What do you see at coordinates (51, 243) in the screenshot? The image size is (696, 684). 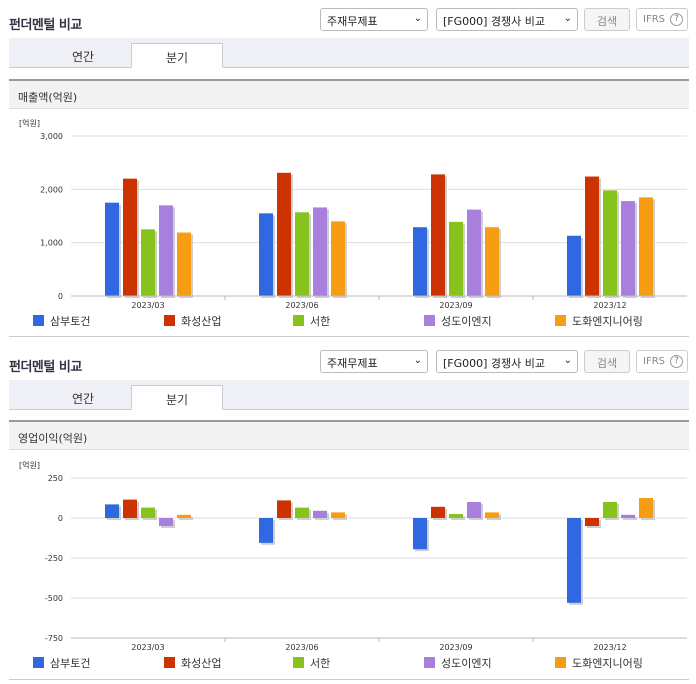 I see `y-tick-label: 1,000` at bounding box center [51, 243].